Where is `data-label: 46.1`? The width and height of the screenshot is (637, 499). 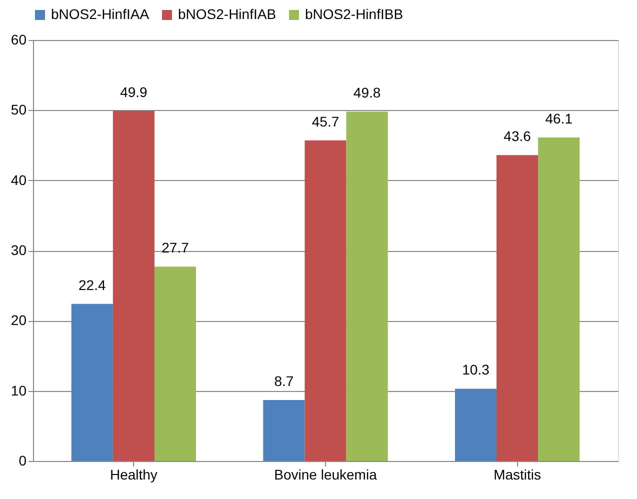 data-label: 46.1 is located at coordinates (559, 118).